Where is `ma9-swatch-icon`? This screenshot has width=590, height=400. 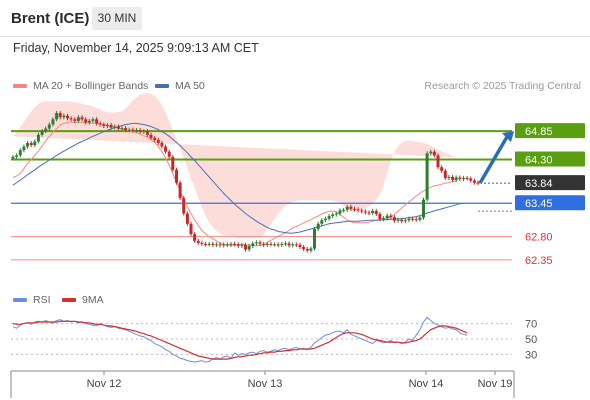
ma9-swatch-icon is located at coordinates (69, 300).